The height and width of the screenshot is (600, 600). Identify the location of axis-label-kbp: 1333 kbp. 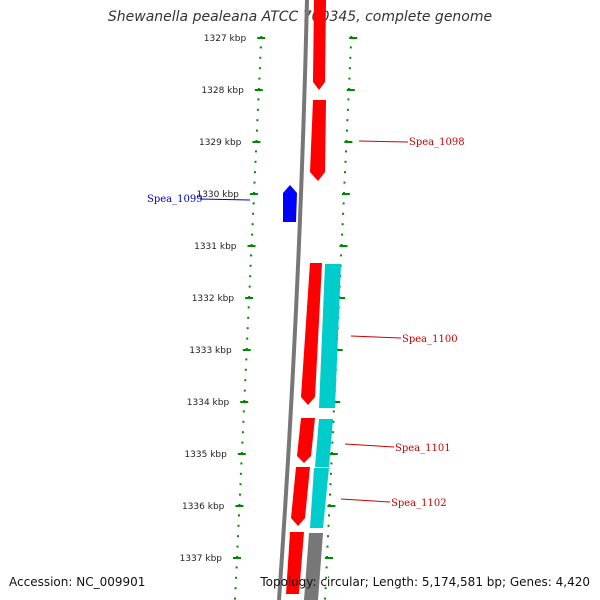
(210, 351).